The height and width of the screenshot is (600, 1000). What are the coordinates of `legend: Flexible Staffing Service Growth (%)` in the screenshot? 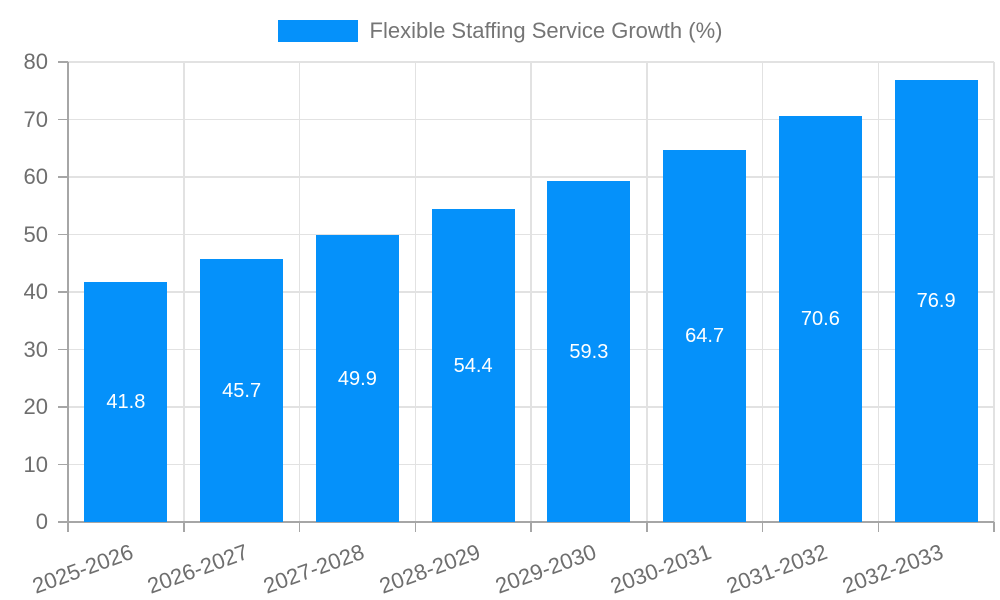 It's located at (500, 31).